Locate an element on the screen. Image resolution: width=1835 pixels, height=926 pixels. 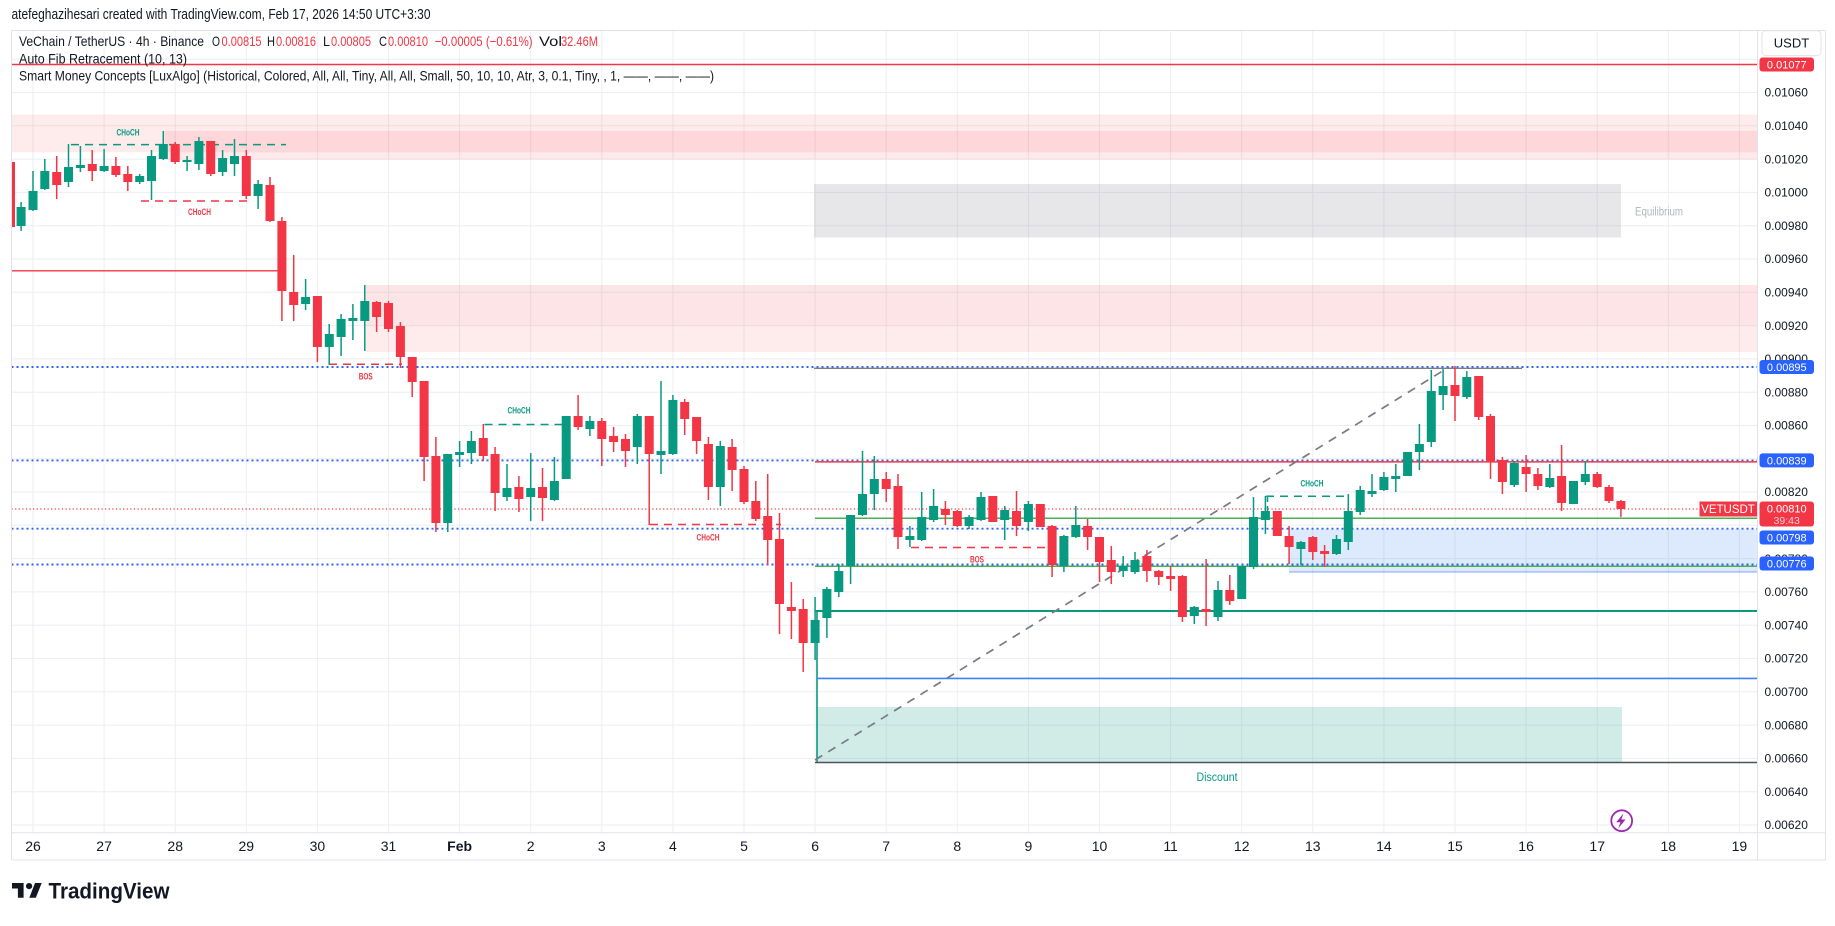
svg-text: 9 is located at coordinates (1029, 846).